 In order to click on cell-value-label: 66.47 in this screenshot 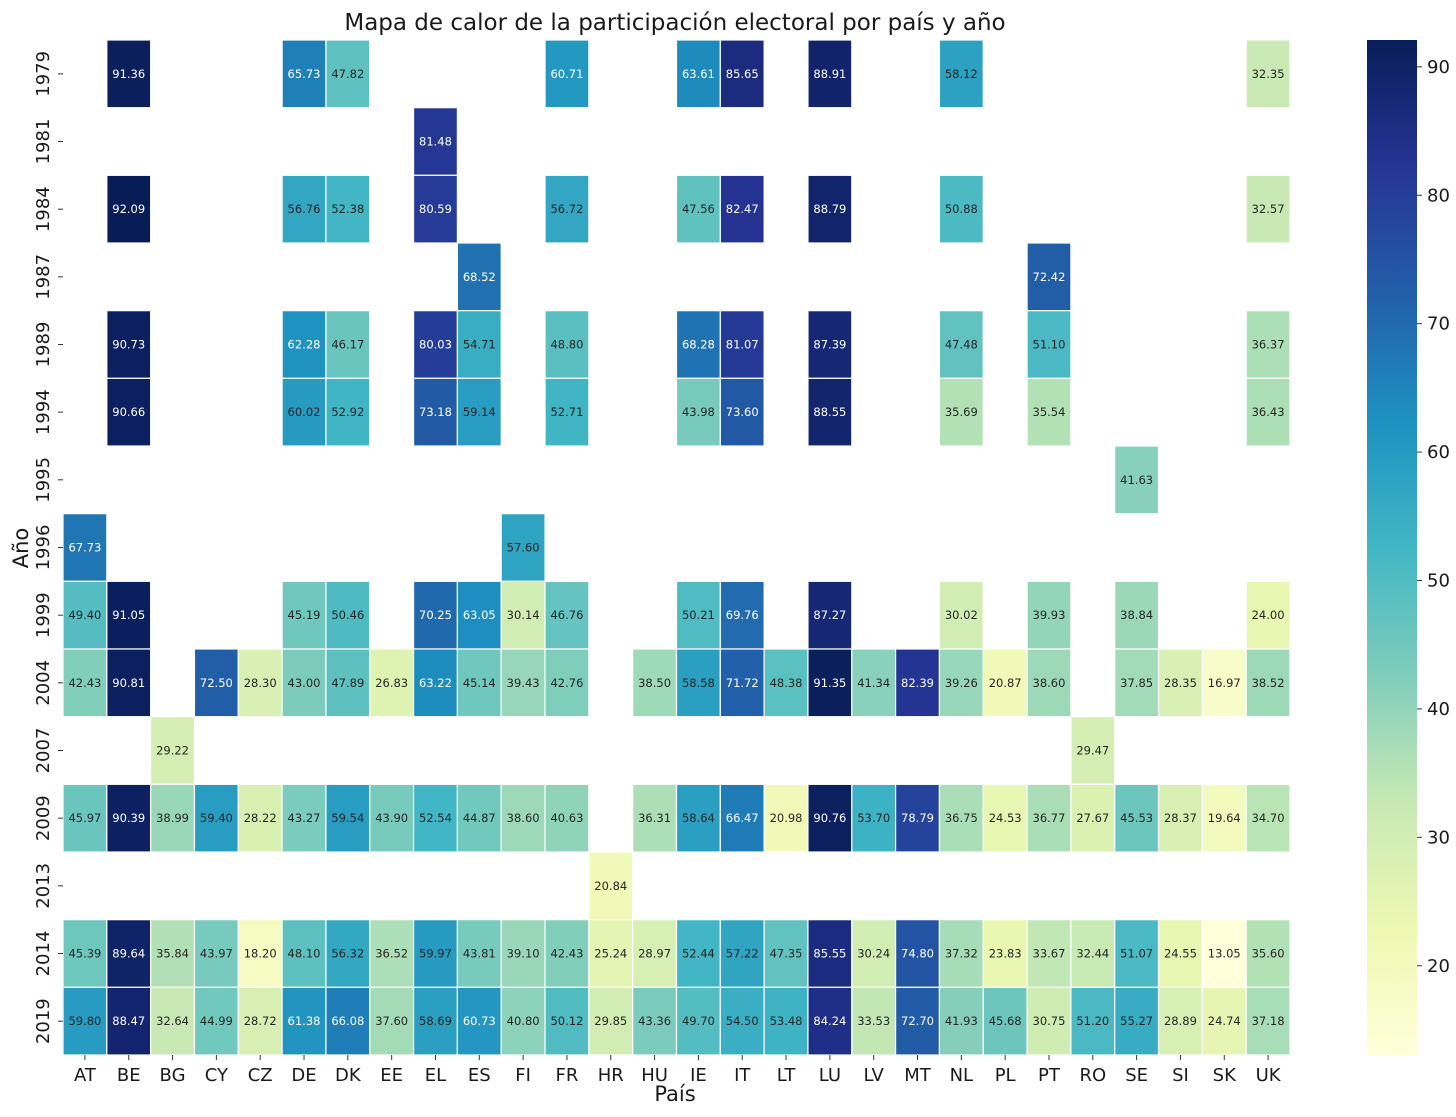, I will do `click(742, 818)`.